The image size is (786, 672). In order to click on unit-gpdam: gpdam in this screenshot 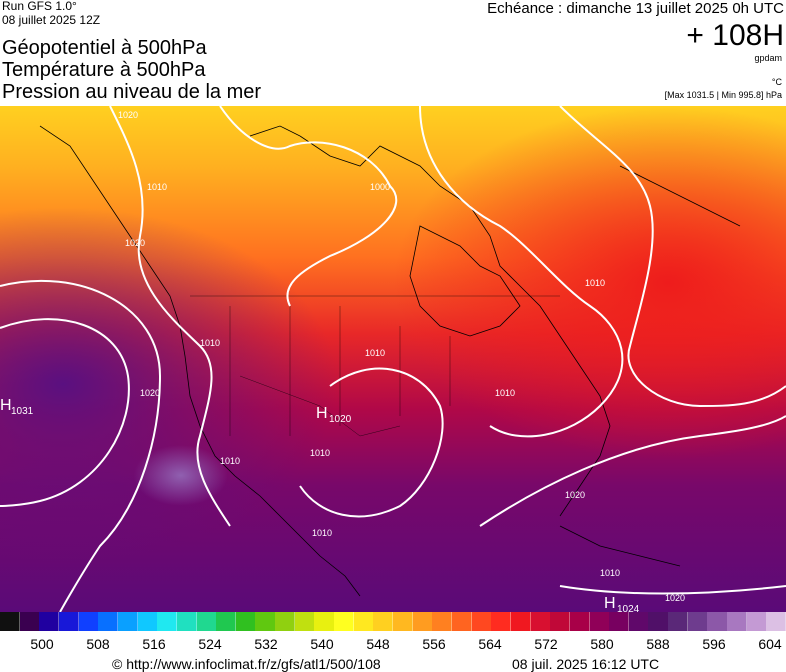, I will do `click(768, 58)`.